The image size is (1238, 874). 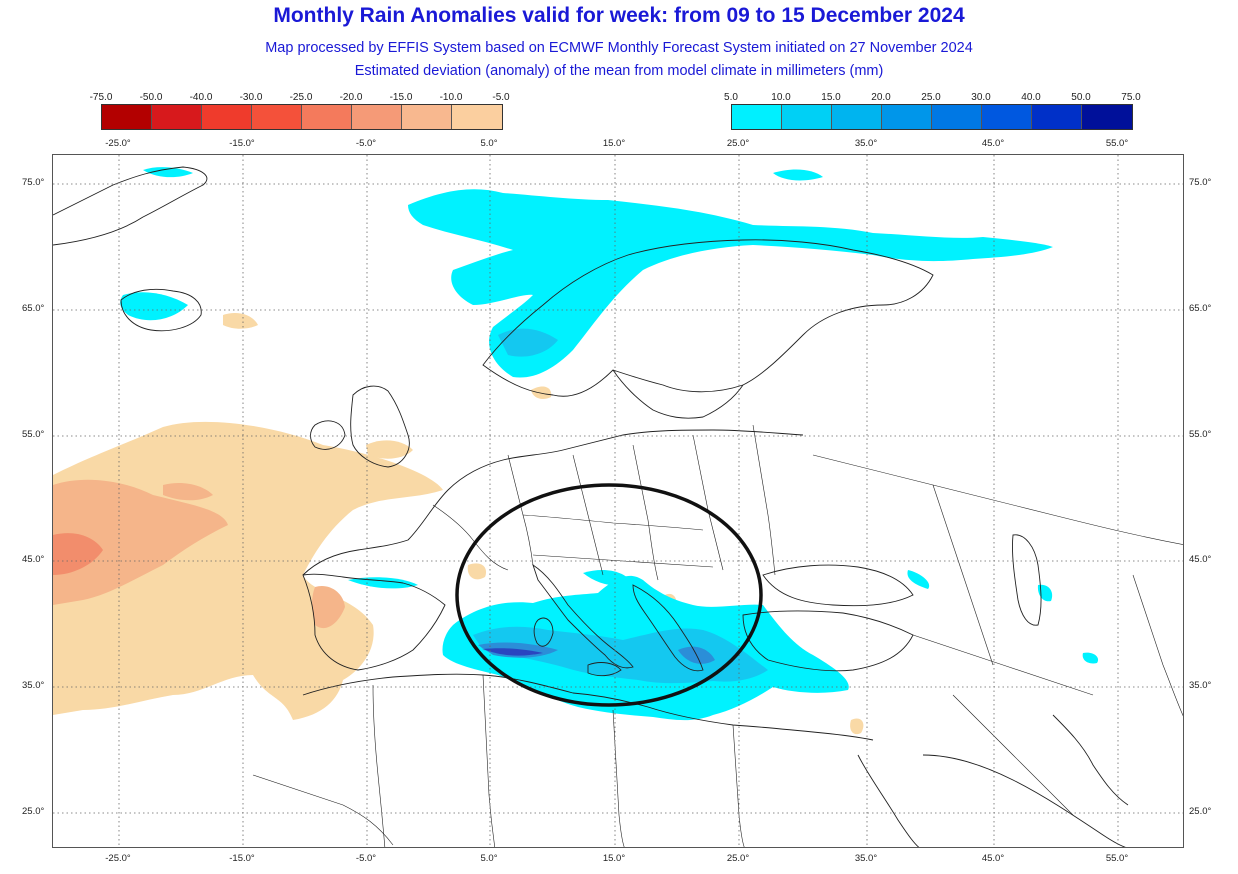 I want to click on dry-area-strong-atlantic, so click(x=78, y=554).